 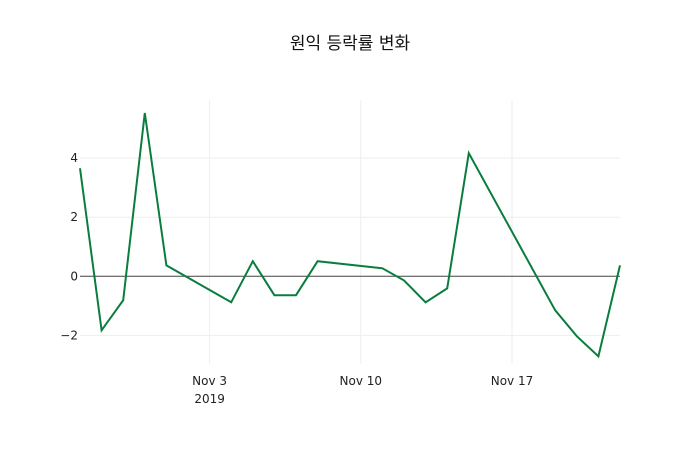 What do you see at coordinates (512, 381) in the screenshot?
I see `x-tick-label: Nov 17` at bounding box center [512, 381].